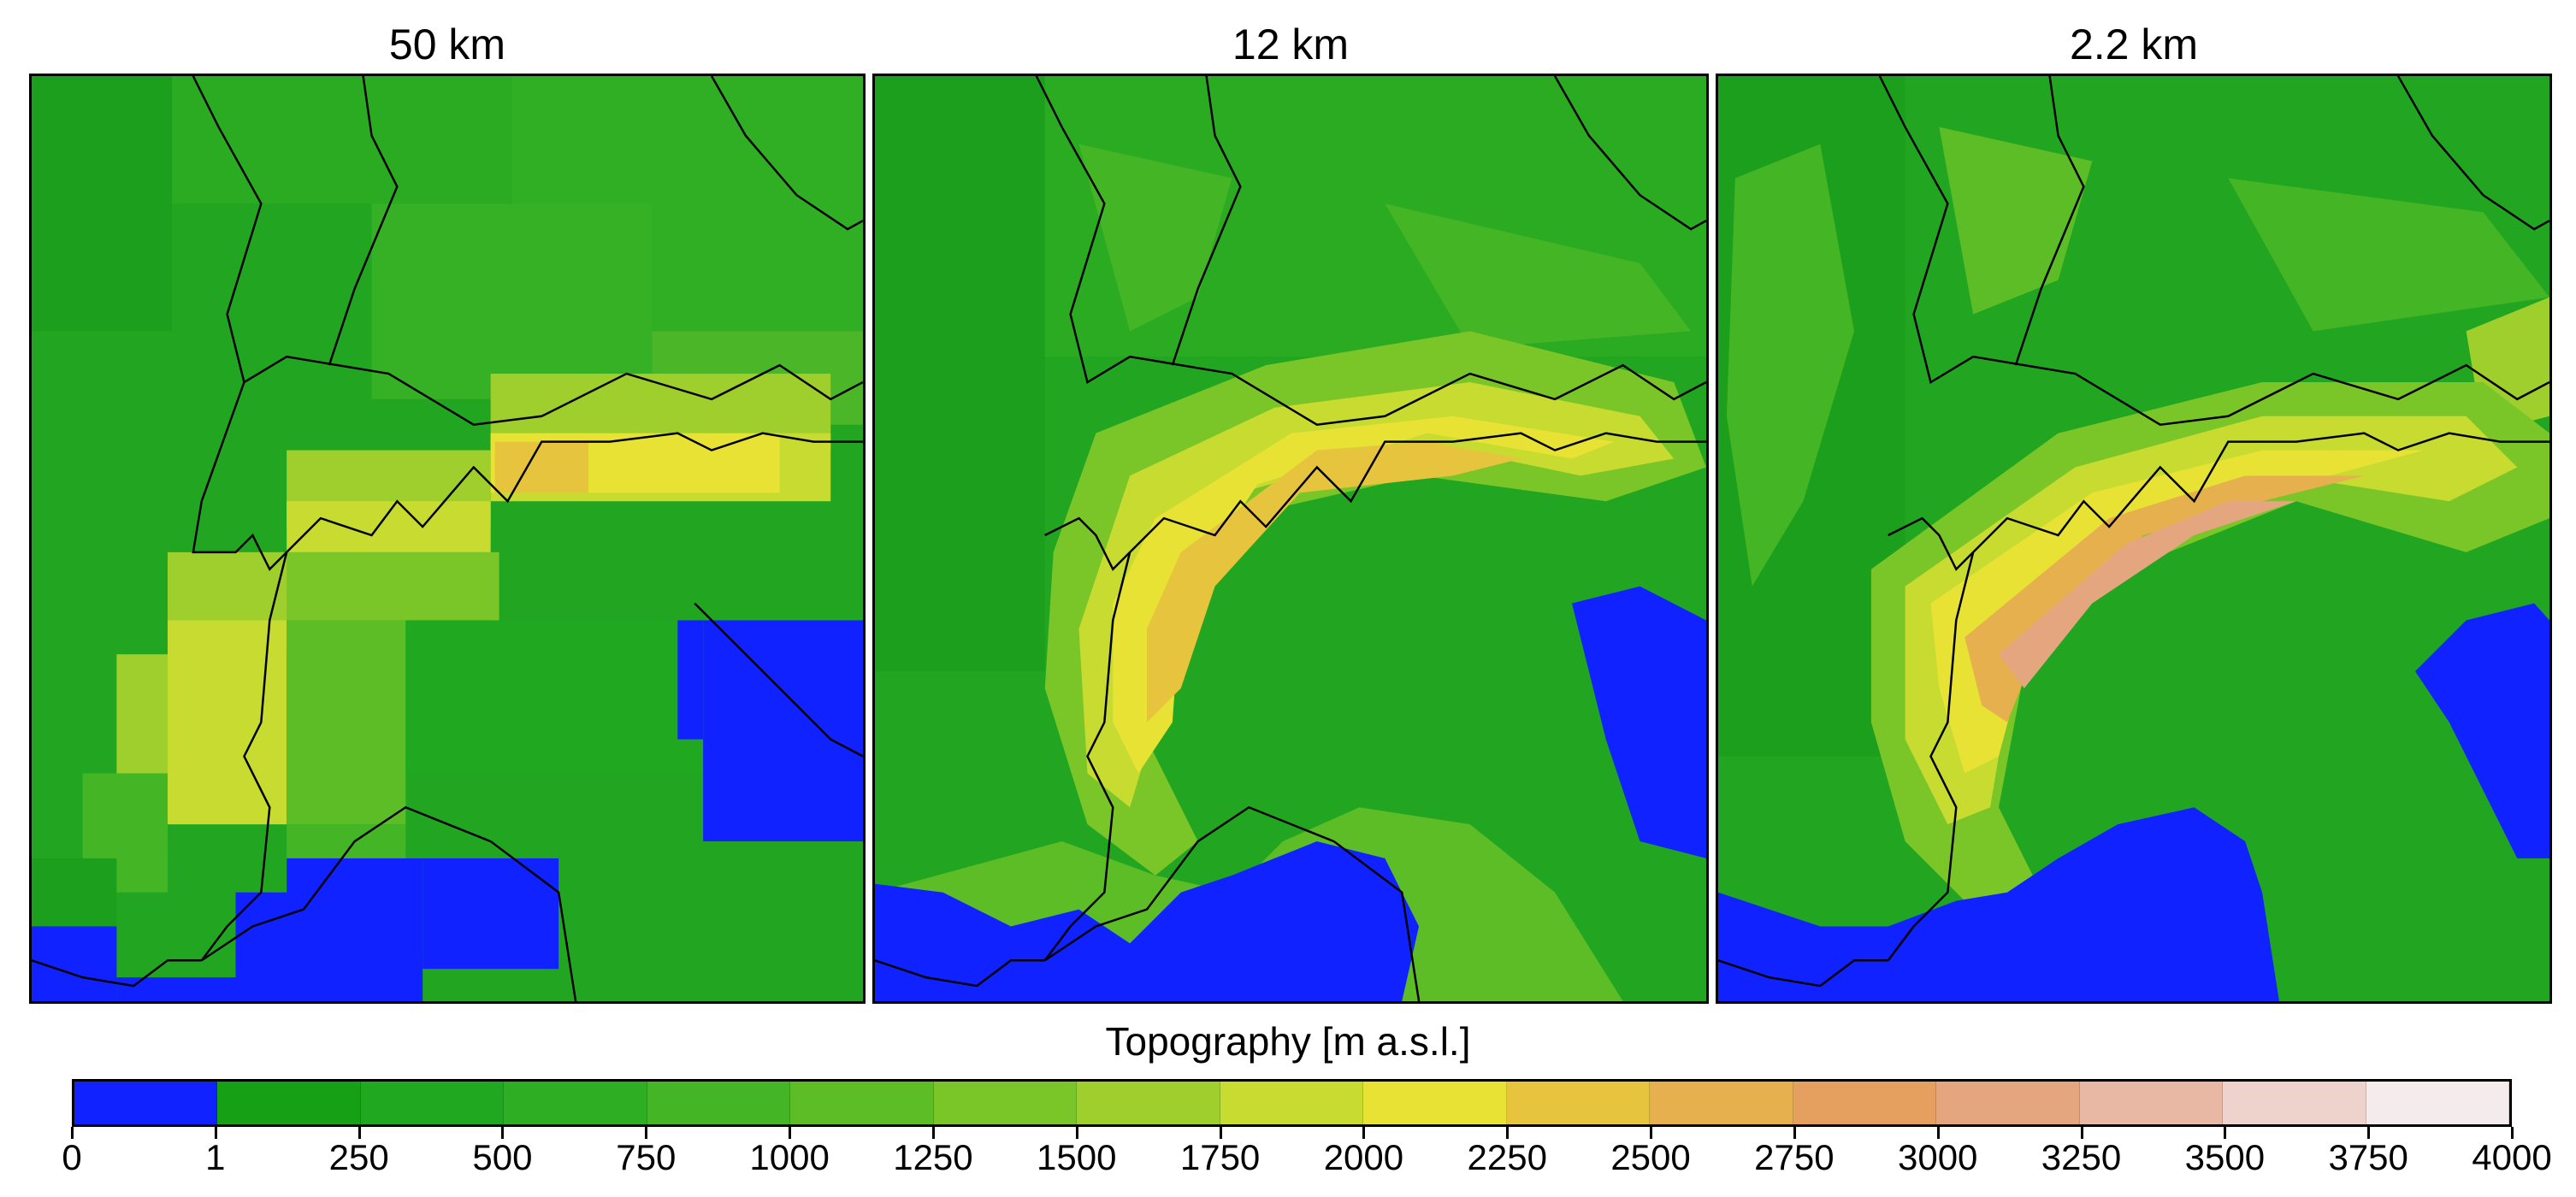 The width and height of the screenshot is (2576, 1197). I want to click on colorbar-tick-label: 1750, so click(1220, 1157).